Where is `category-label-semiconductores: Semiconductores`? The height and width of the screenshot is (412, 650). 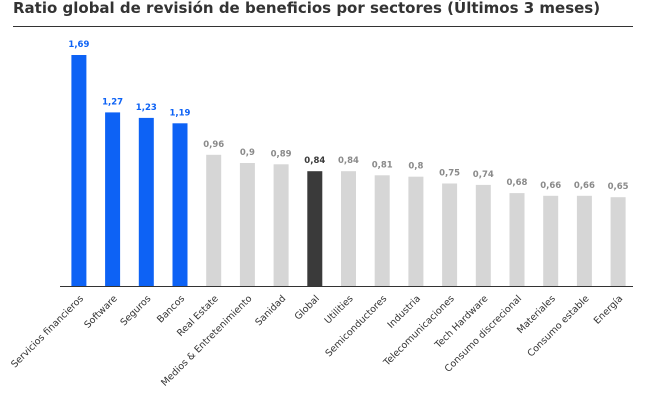
category-label-semiconductores: Semiconductores is located at coordinates (356, 326).